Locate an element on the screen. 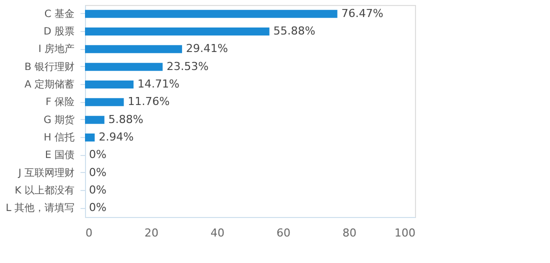 The image size is (550, 263). x-tick-label: 100 is located at coordinates (405, 233).